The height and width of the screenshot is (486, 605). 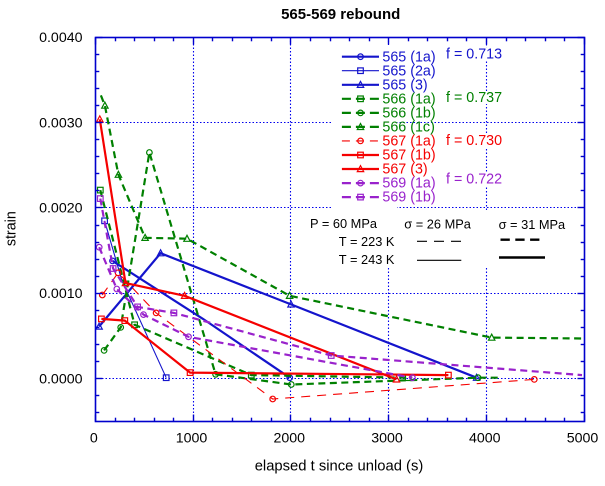 What do you see at coordinates (61, 294) in the screenshot?
I see `svg-text: 0.0010` at bounding box center [61, 294].